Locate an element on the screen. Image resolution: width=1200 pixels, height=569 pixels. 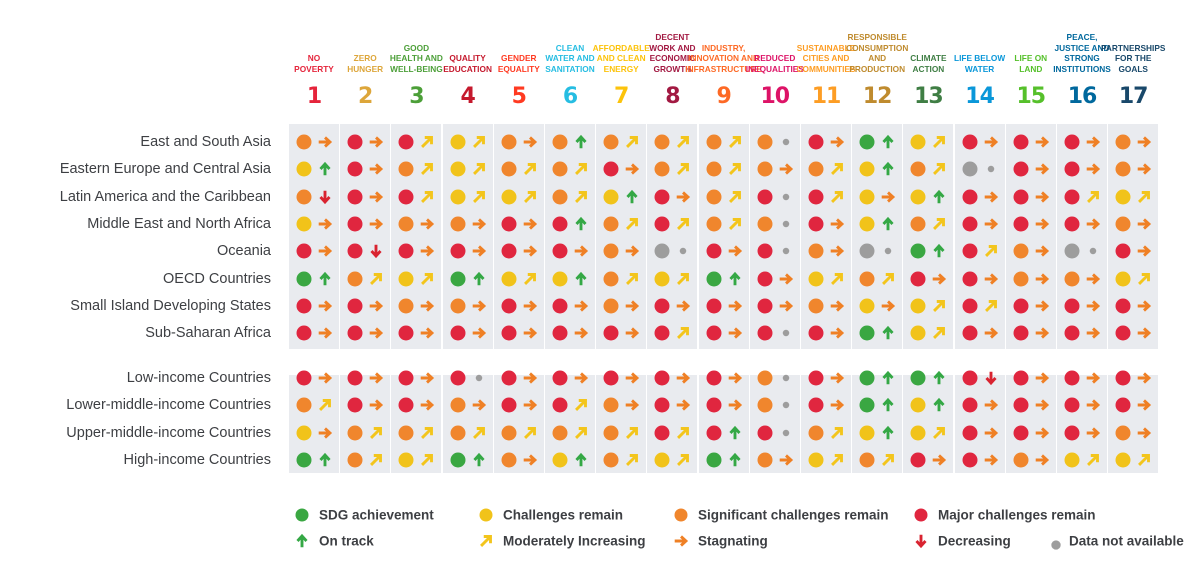
row-label: Low-income Countries is located at coordinates (198, 378).